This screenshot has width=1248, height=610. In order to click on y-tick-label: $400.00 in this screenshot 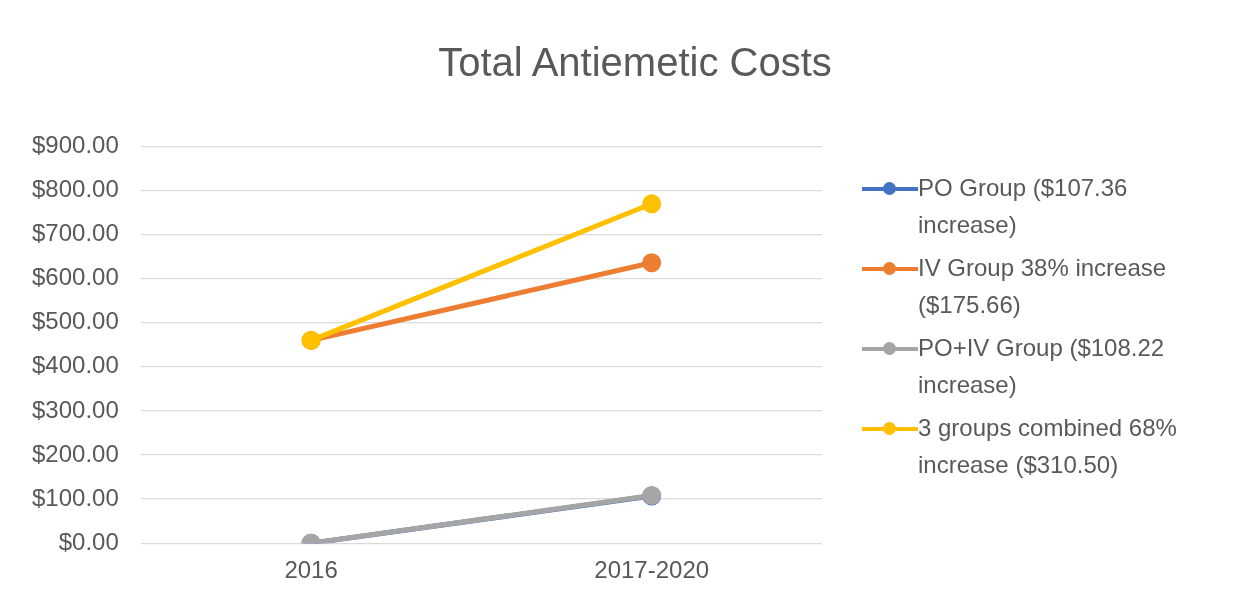, I will do `click(75, 365)`.